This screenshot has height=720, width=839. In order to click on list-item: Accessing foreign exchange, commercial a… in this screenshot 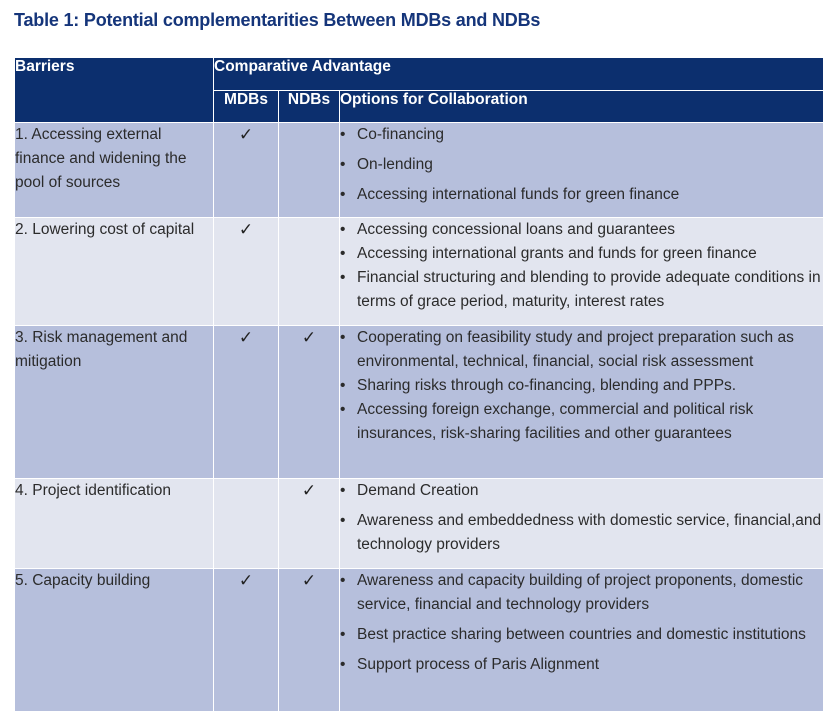, I will do `click(581, 422)`.